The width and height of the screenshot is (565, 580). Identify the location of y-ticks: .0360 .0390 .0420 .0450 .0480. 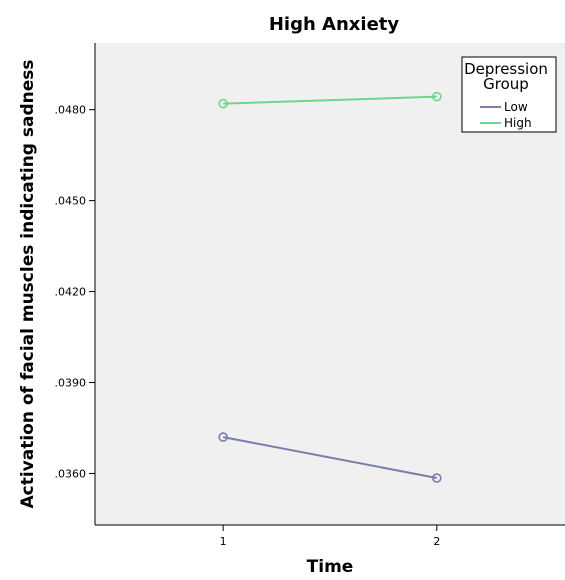
(75, 292).